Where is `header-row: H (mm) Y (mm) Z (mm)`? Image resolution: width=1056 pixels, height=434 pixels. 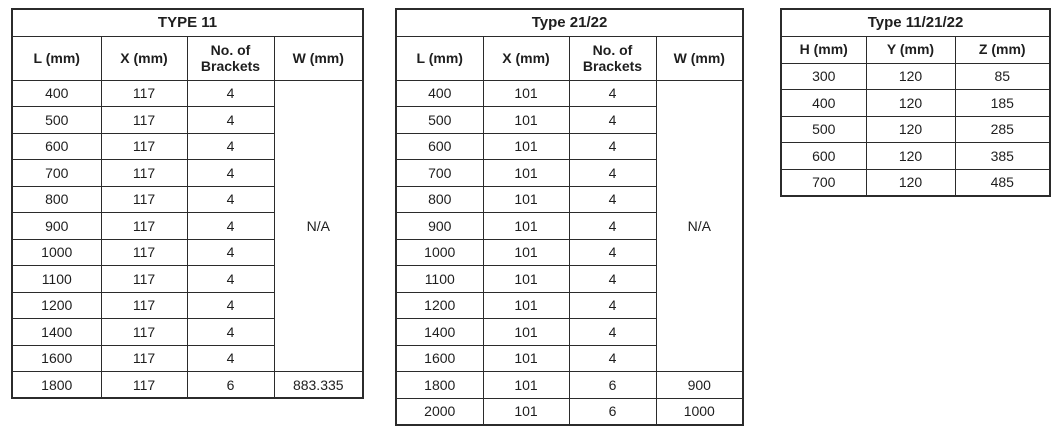
header-row: H (mm) Y (mm) Z (mm) is located at coordinates (915, 49).